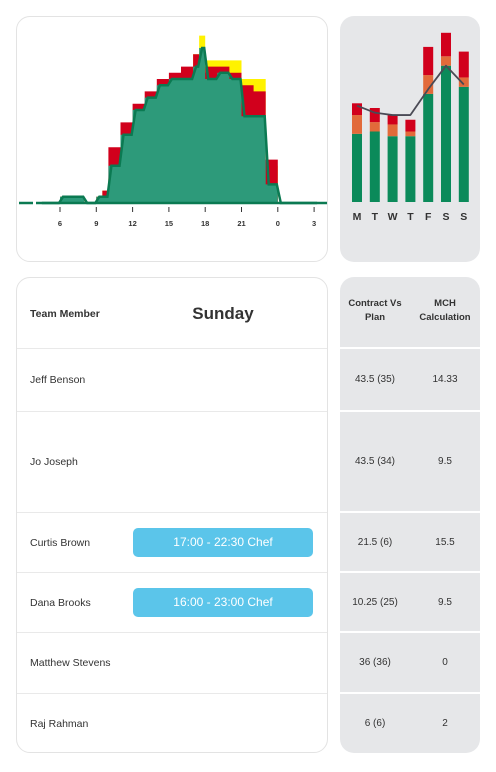 Image resolution: width=496 pixels, height=772 pixels. What do you see at coordinates (410, 541) in the screenshot?
I see `stats-row: 21.5 (6) 15.5` at bounding box center [410, 541].